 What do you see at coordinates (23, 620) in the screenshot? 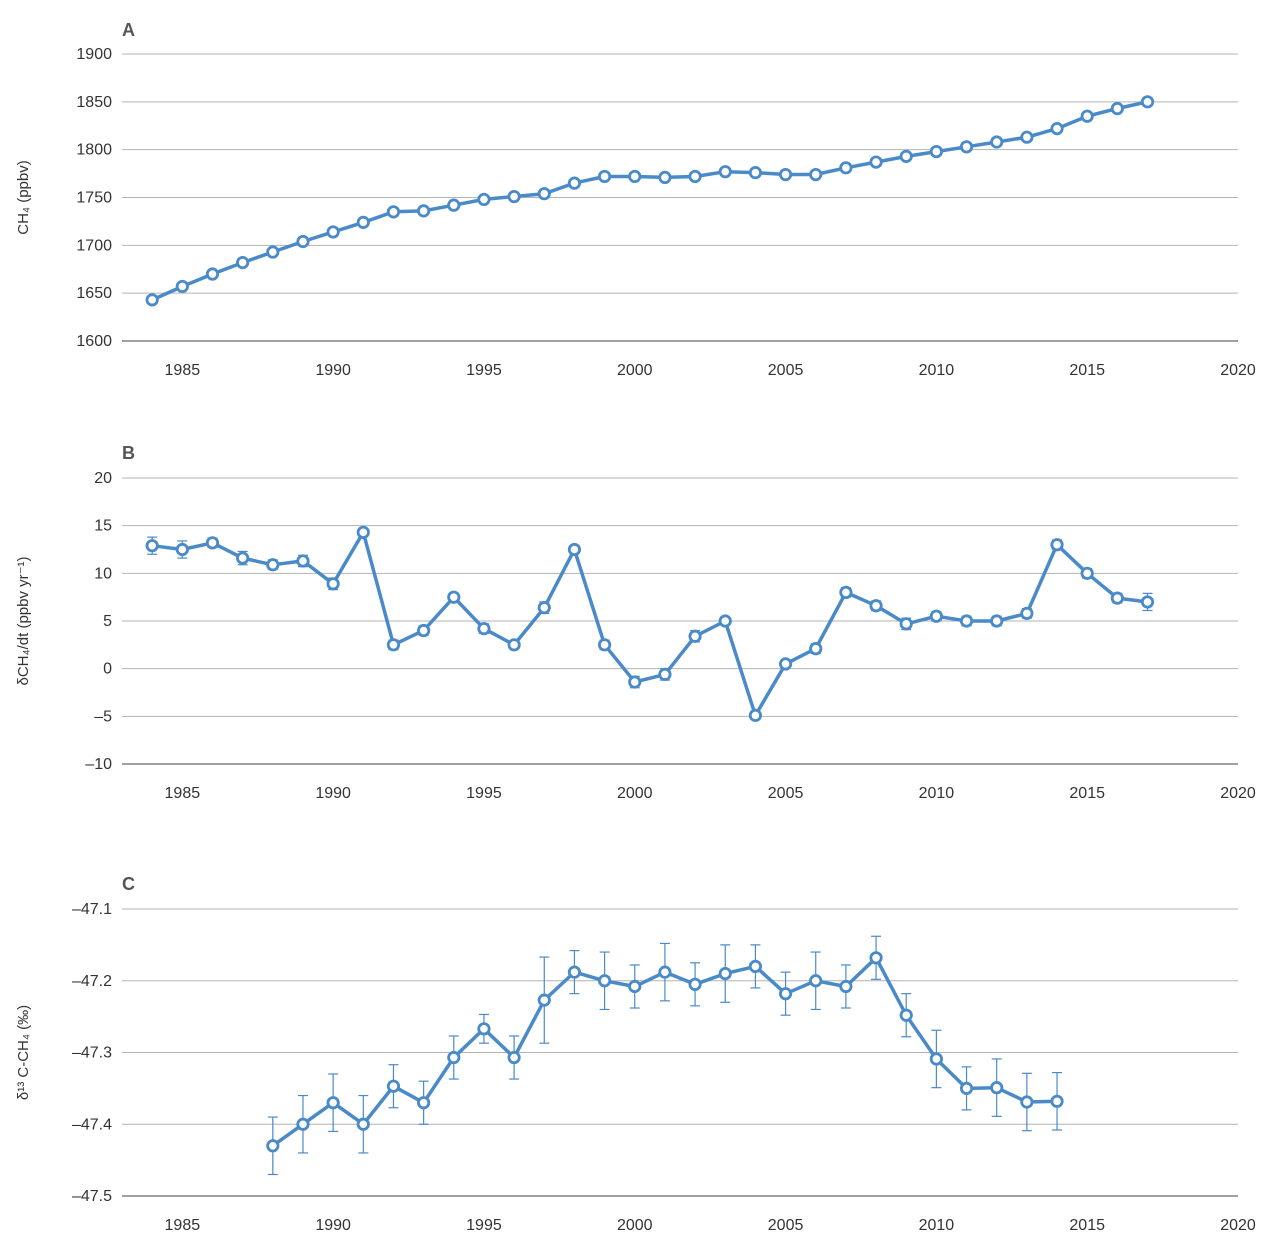
I see `y-axis-title: δCH₄/dt (ppbv yr⁻¹)` at bounding box center [23, 620].